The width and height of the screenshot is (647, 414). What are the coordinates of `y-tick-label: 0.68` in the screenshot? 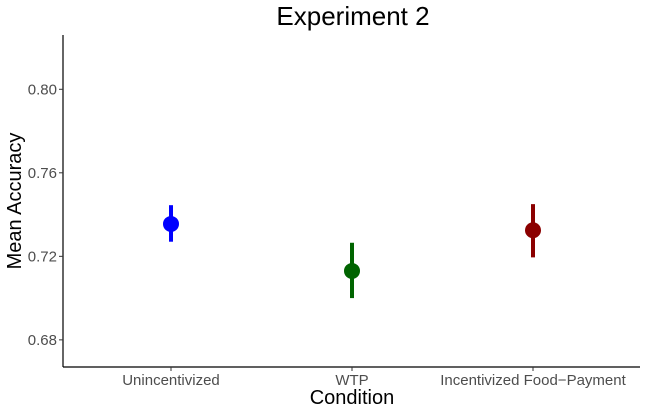 It's located at (42, 340).